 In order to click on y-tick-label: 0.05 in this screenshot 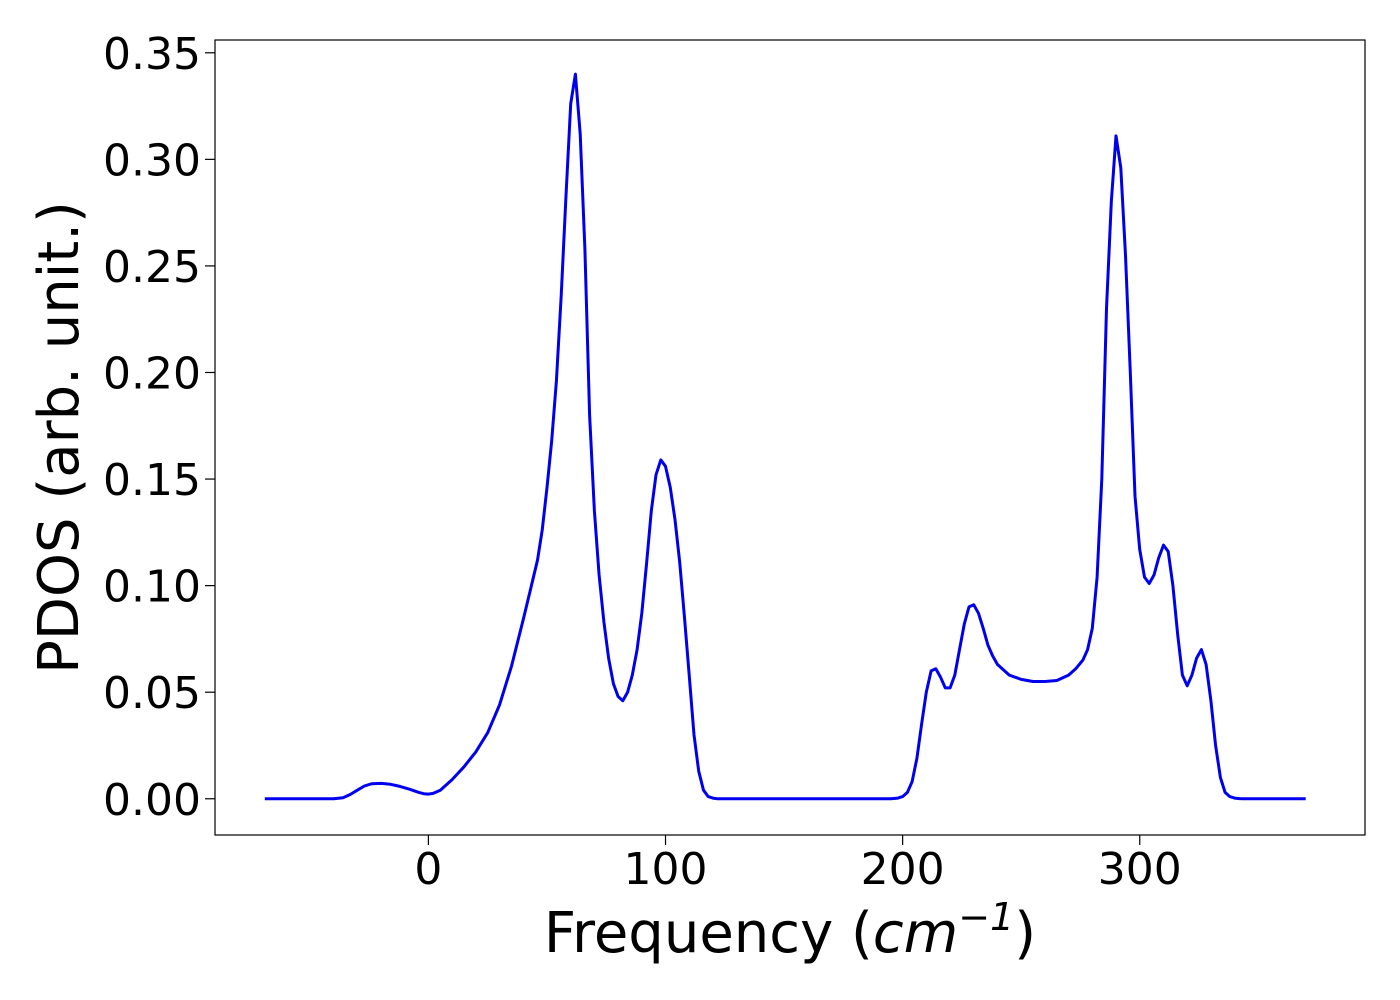, I will do `click(152, 693)`.